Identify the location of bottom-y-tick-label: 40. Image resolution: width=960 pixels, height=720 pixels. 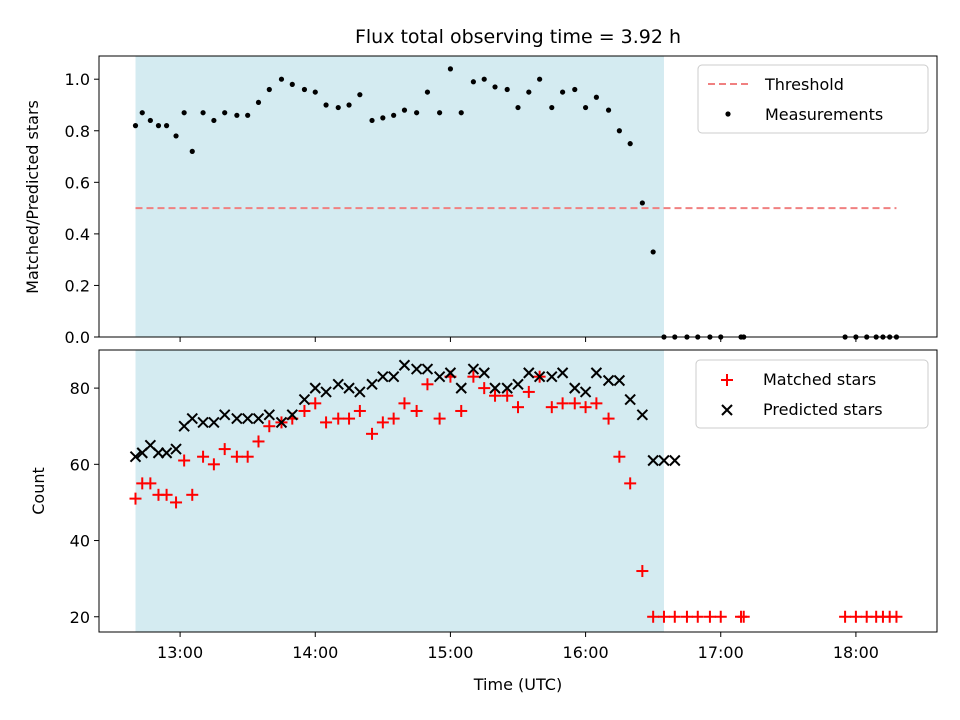
(80, 541).